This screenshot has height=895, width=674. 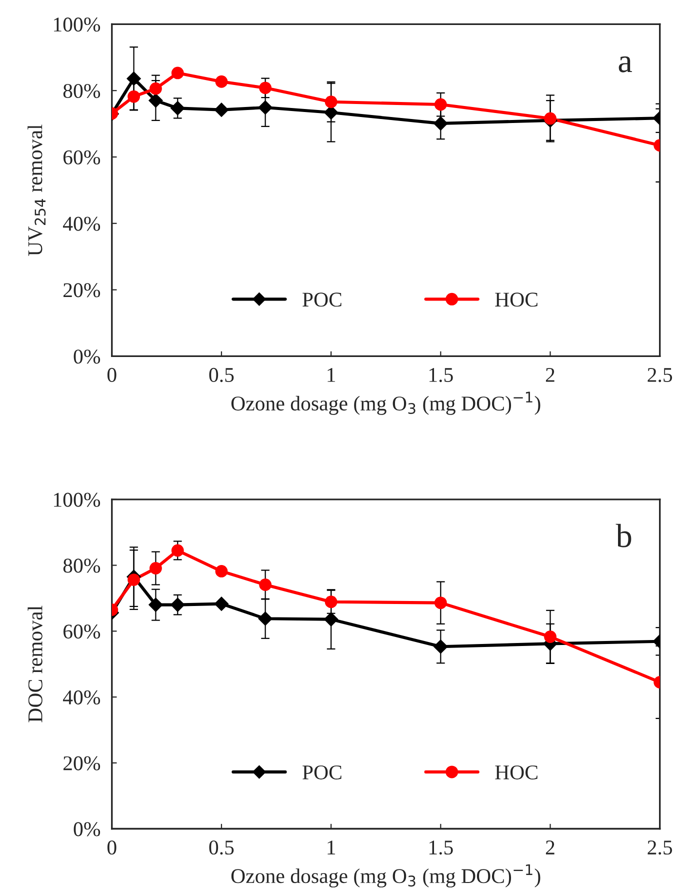 I want to click on annotation: a, so click(x=625, y=64).